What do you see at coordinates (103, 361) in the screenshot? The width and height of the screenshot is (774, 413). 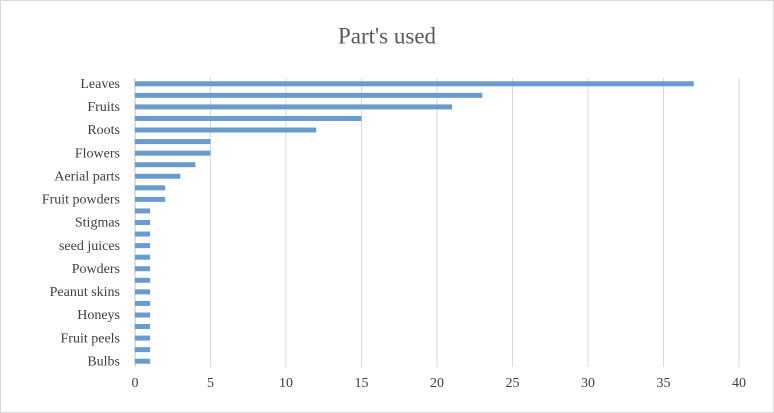 I see `y-tick-label: Bulbs` at bounding box center [103, 361].